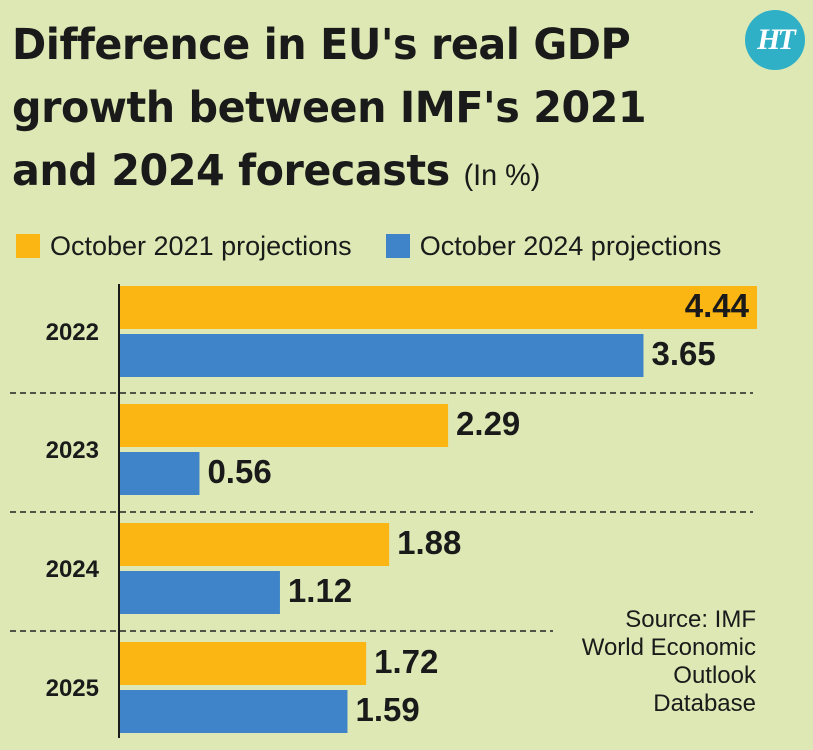  Describe the element at coordinates (397, 246) in the screenshot. I see `legend-swatch-2024` at that location.